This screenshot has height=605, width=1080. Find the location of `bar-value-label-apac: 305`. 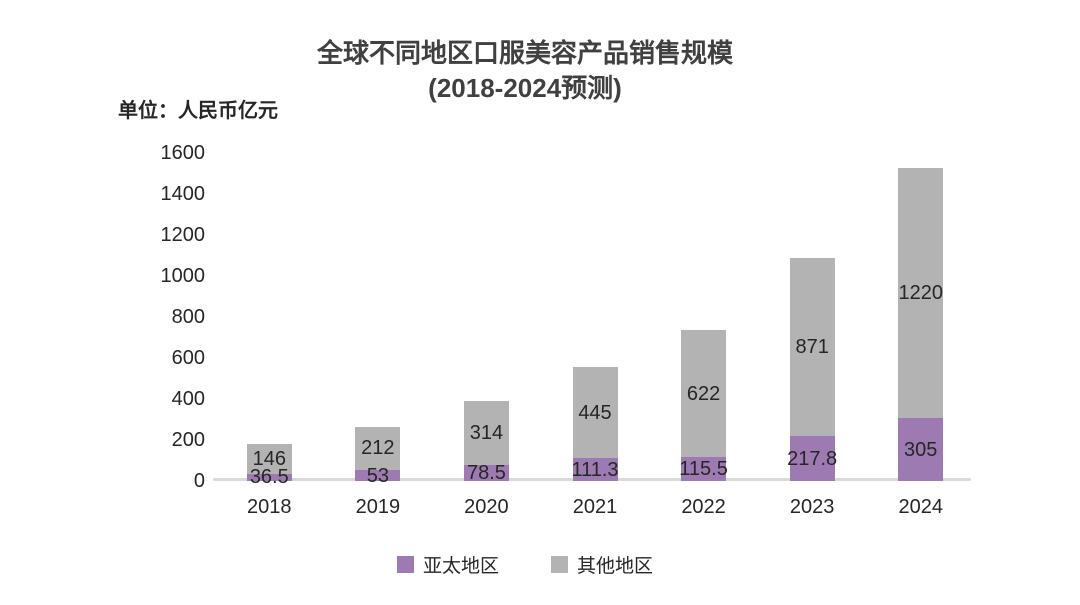

bar-value-label-apac: 305 is located at coordinates (921, 449).